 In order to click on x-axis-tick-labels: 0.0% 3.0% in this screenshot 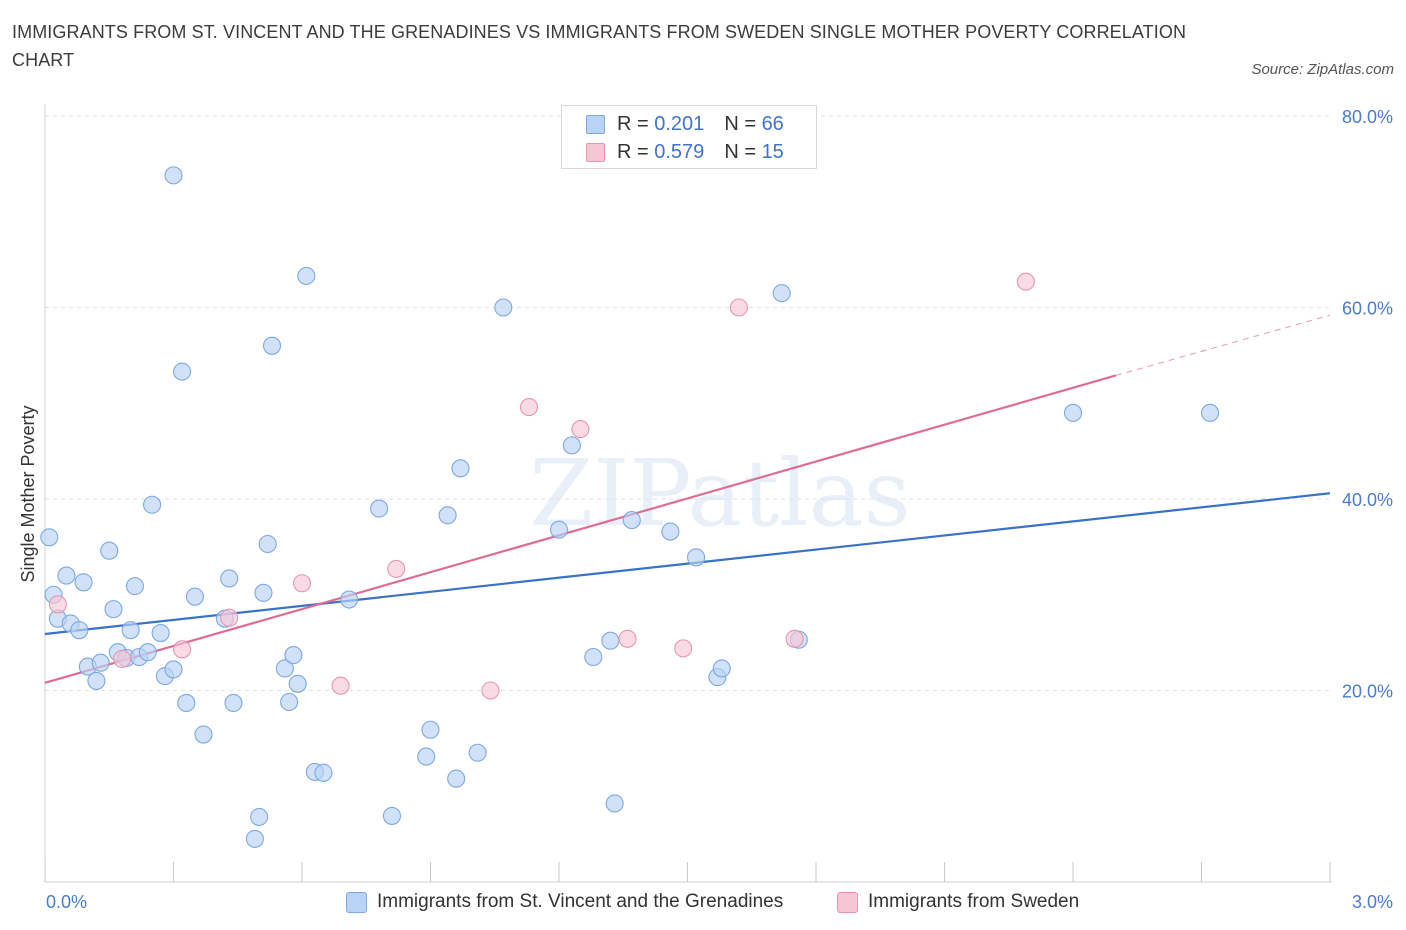, I will do `click(719, 902)`.